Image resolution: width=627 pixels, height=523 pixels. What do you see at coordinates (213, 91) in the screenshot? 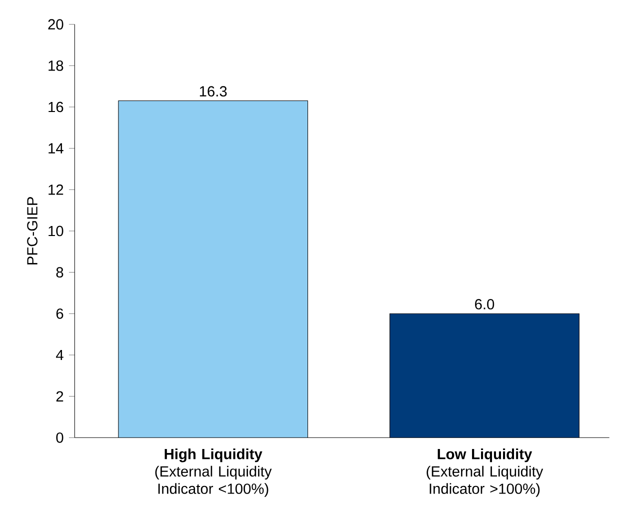
I see `data-label: 16.3` at bounding box center [213, 91].